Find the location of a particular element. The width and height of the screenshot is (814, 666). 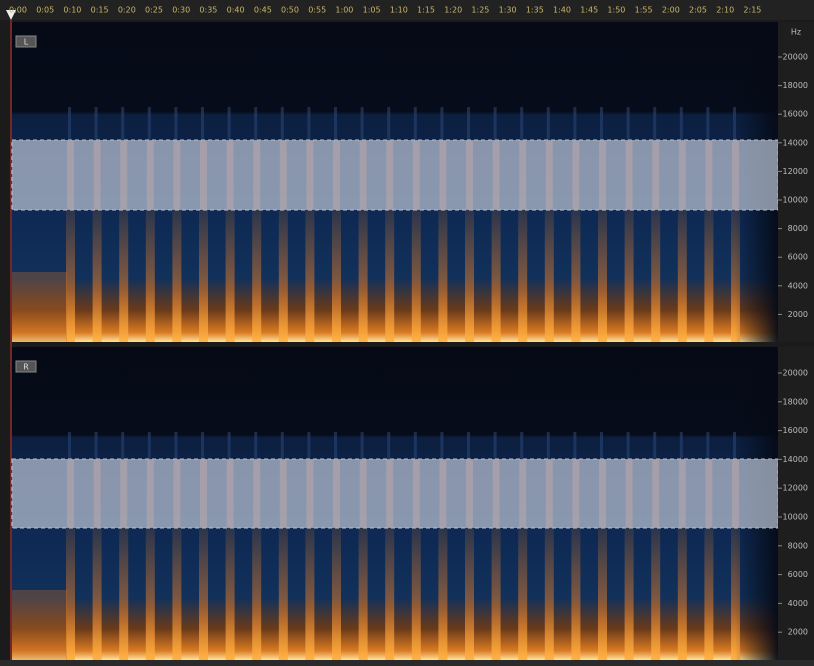

axis-column is located at coordinates (796, 503).